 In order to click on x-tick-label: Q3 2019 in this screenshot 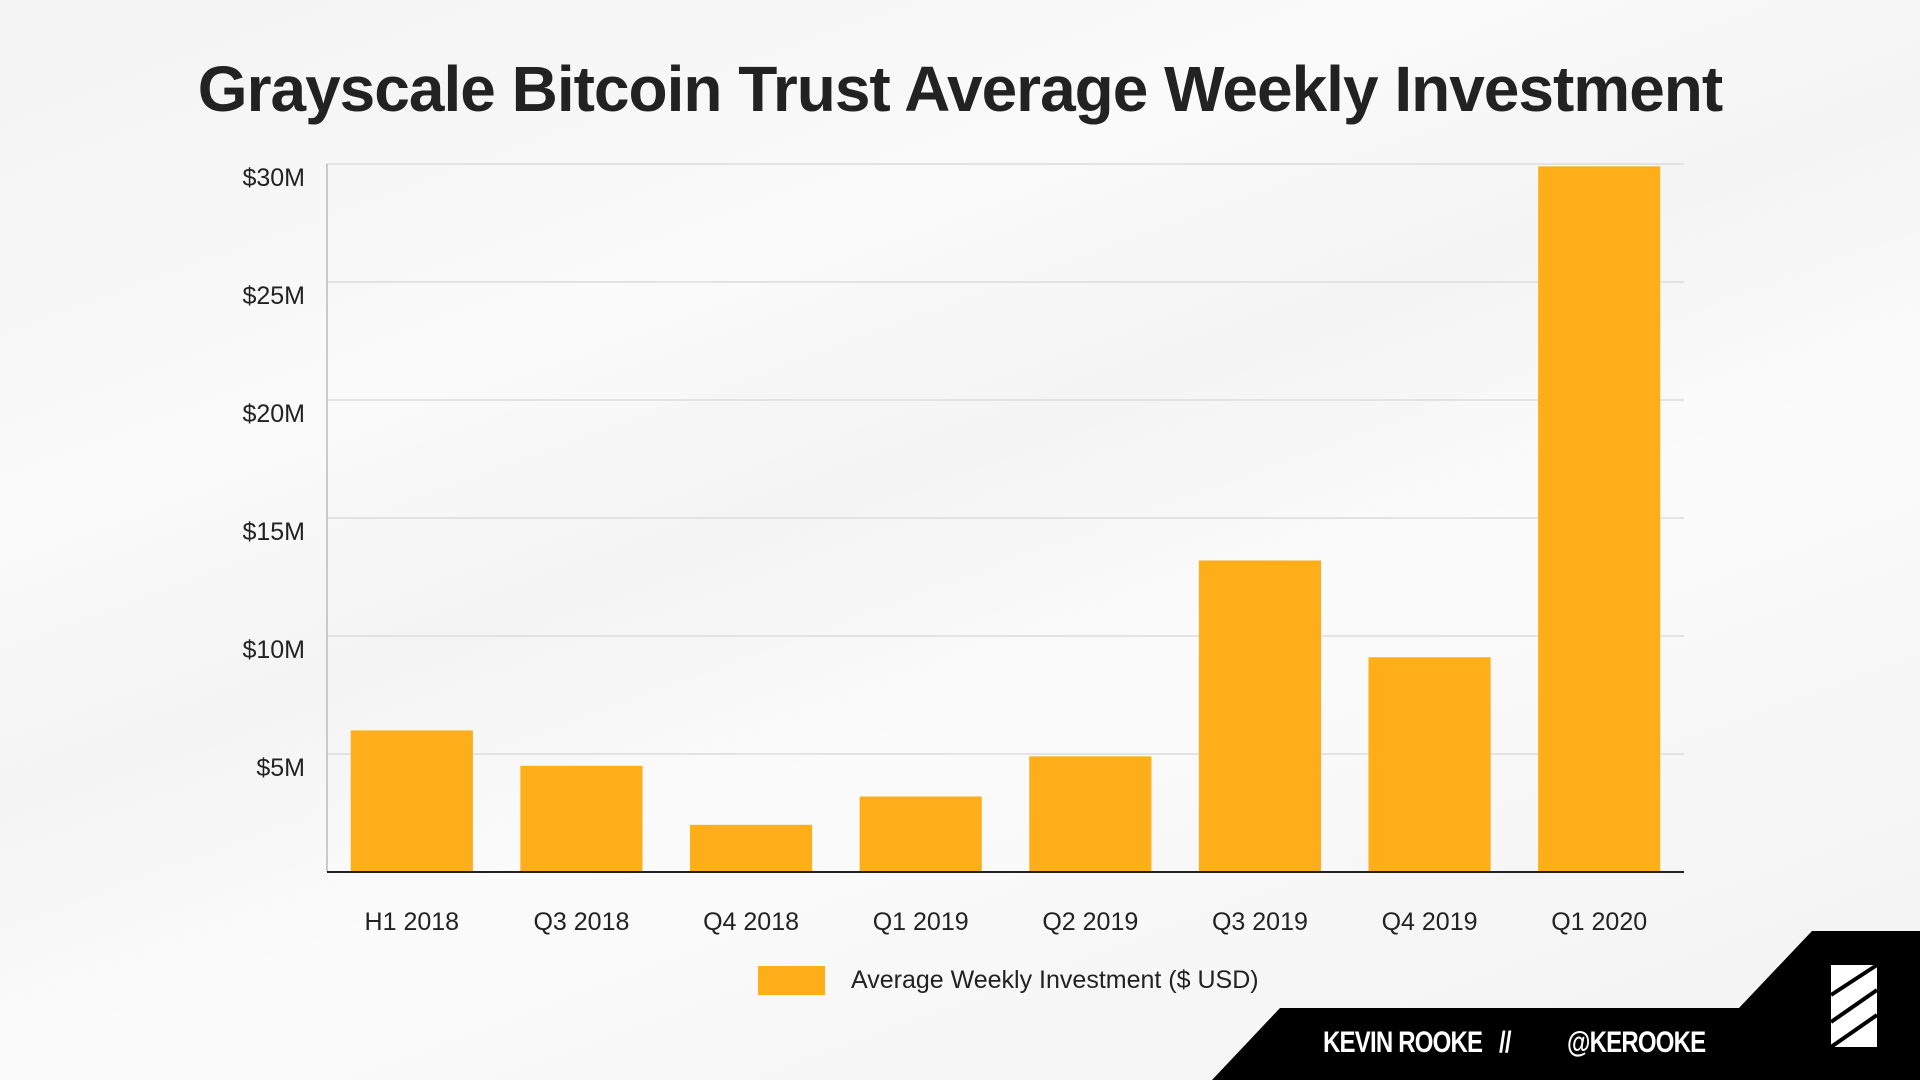, I will do `click(1260, 922)`.